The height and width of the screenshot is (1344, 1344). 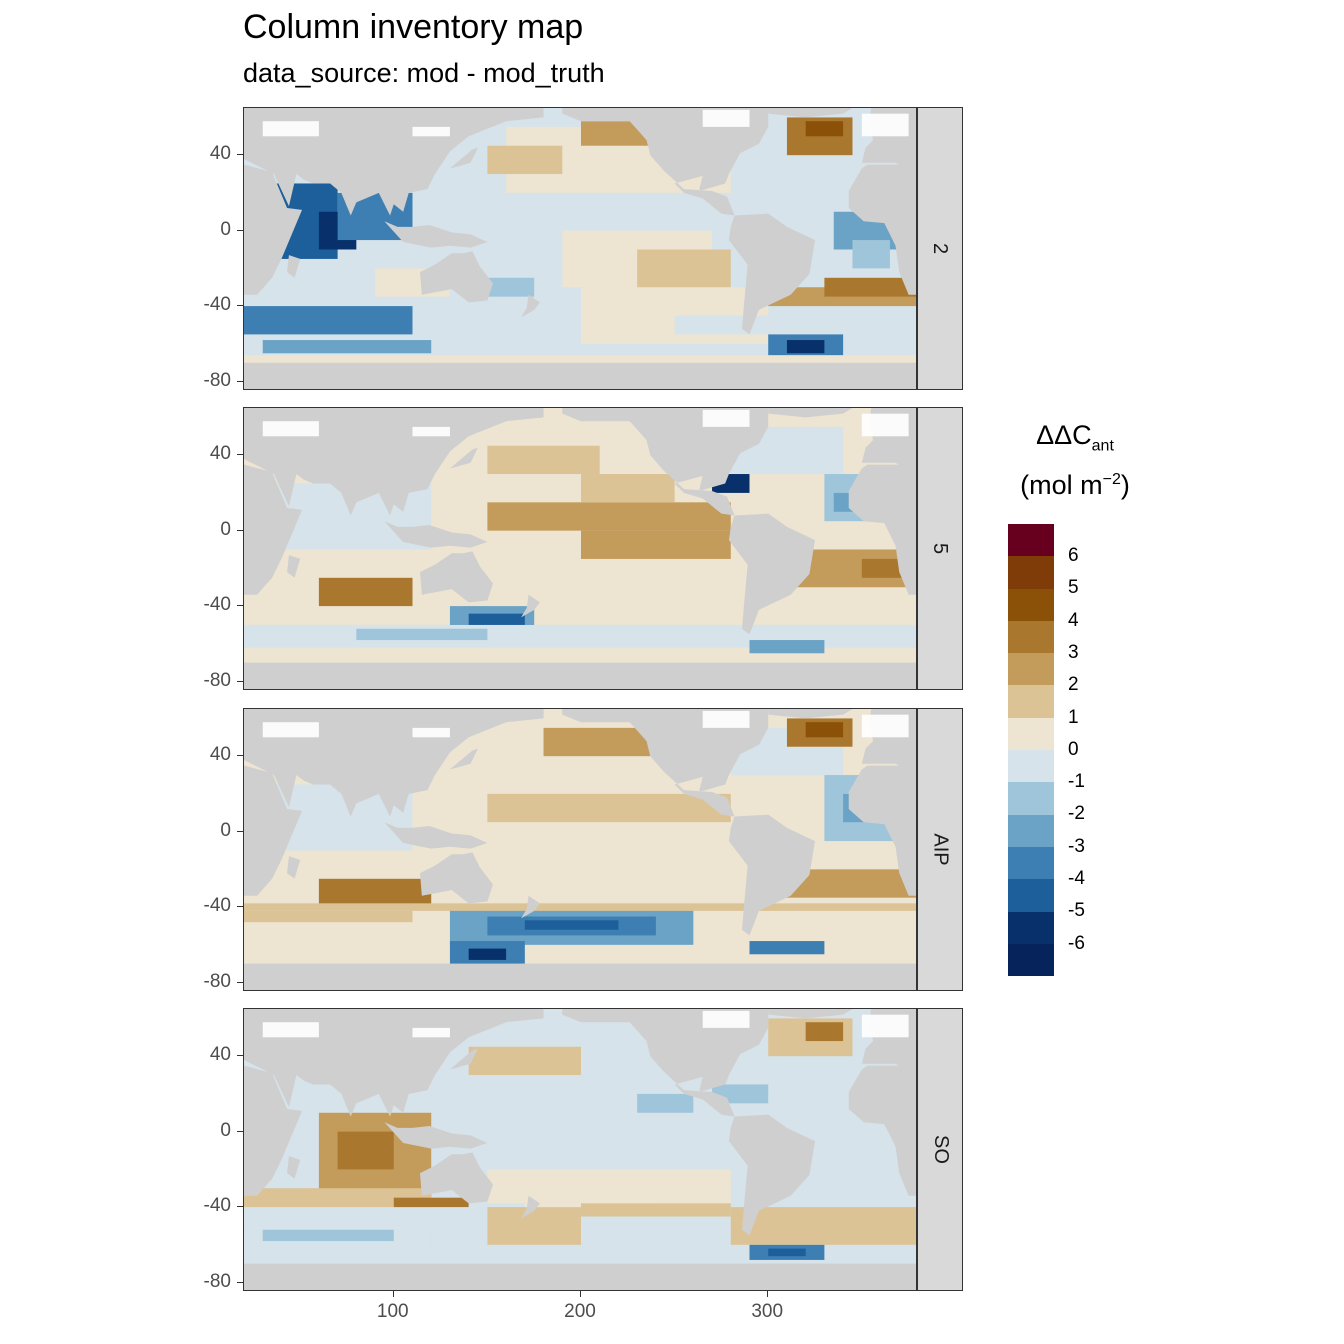 What do you see at coordinates (1073, 588) in the screenshot?
I see `legend-label: 5` at bounding box center [1073, 588].